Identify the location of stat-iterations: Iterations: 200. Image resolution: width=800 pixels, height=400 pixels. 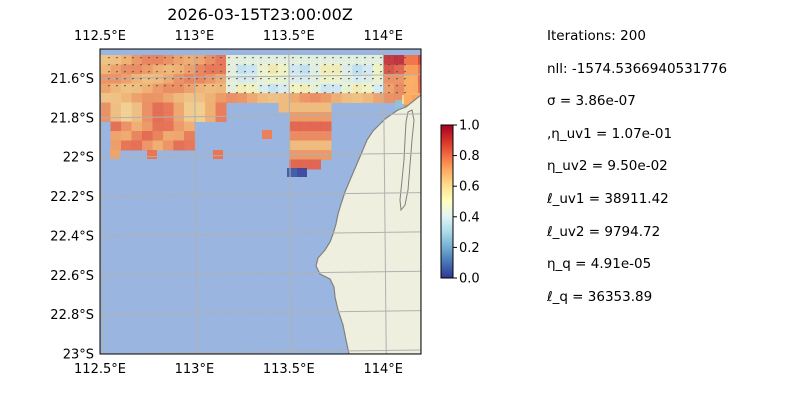
(596, 36).